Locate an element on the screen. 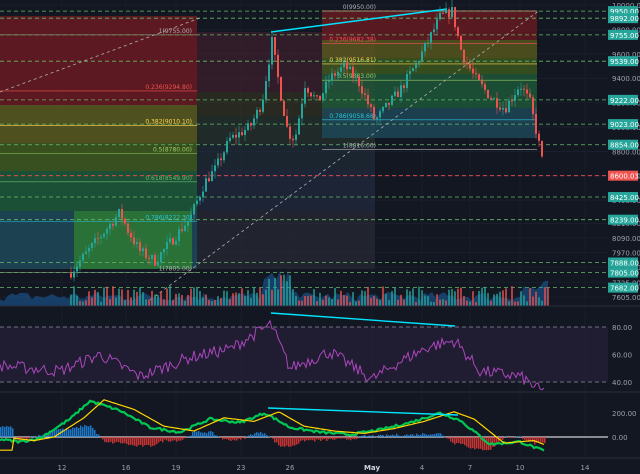 The height and width of the screenshot is (474, 640). divergence-line-macd is located at coordinates (363, 411).